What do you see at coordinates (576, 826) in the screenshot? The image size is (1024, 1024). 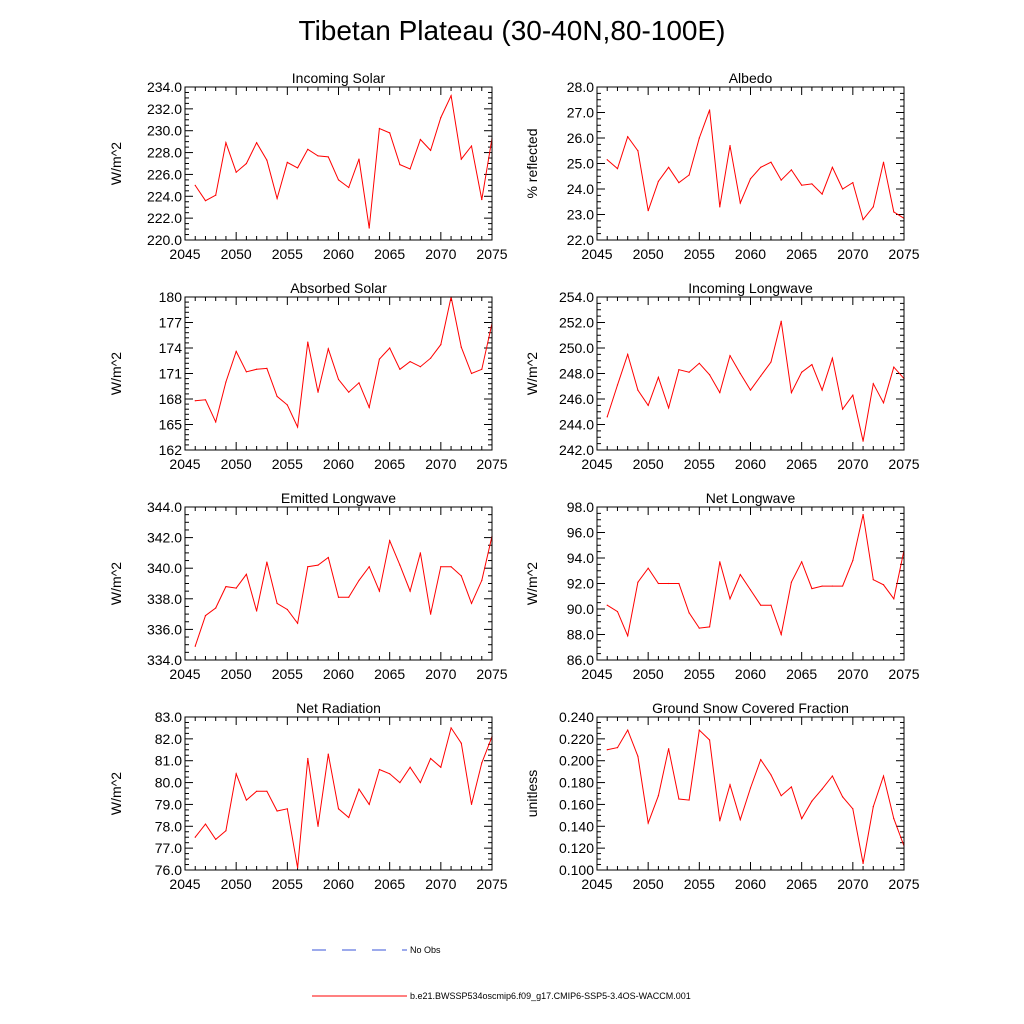 I see `y-tick-label: 0.140` at bounding box center [576, 826].